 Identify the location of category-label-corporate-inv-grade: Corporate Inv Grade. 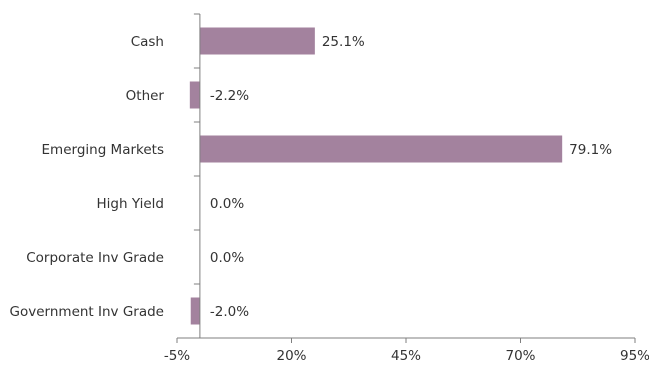
(95, 258).